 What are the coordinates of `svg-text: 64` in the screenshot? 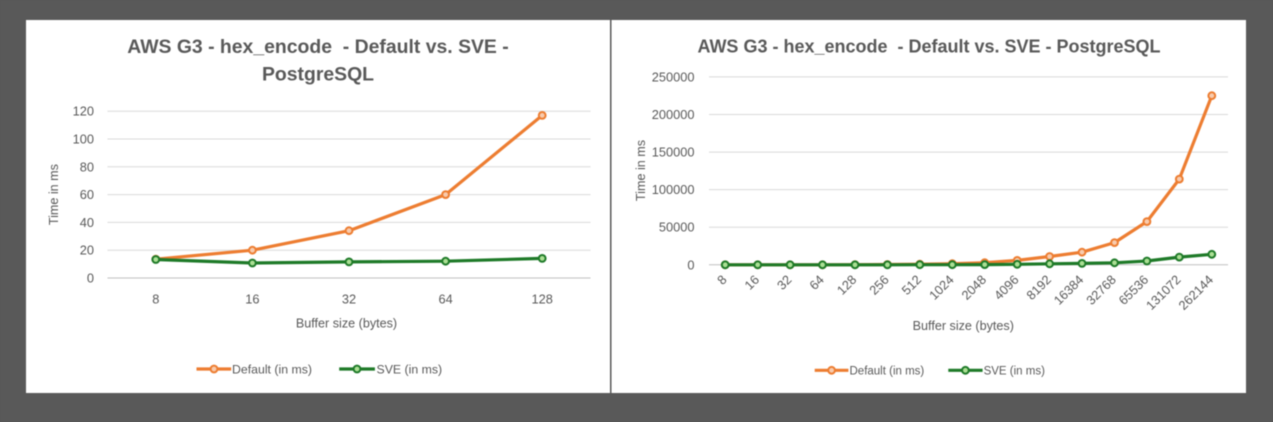 It's located at (445, 299).